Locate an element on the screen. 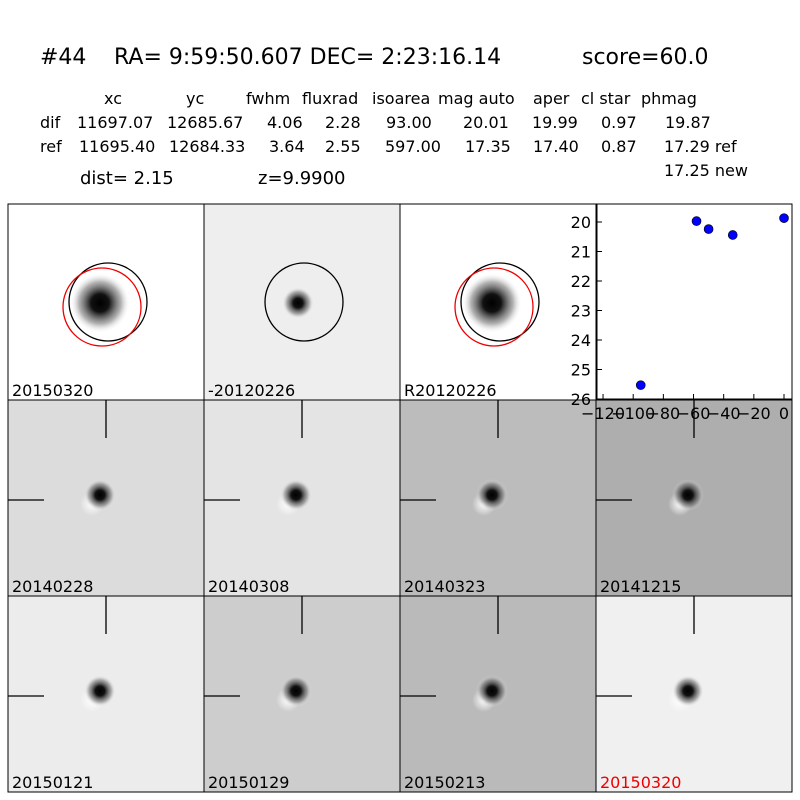  panel-label: R20120226 is located at coordinates (450, 390).